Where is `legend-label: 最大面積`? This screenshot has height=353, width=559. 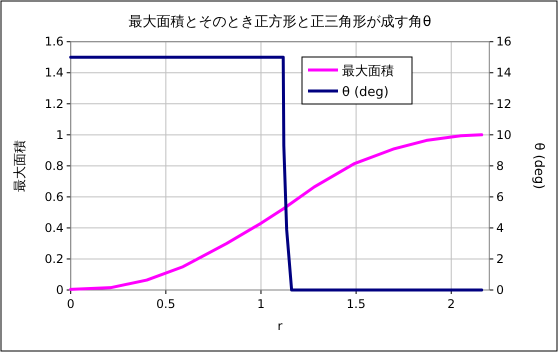
legend-label: 最大面積 is located at coordinates (368, 71).